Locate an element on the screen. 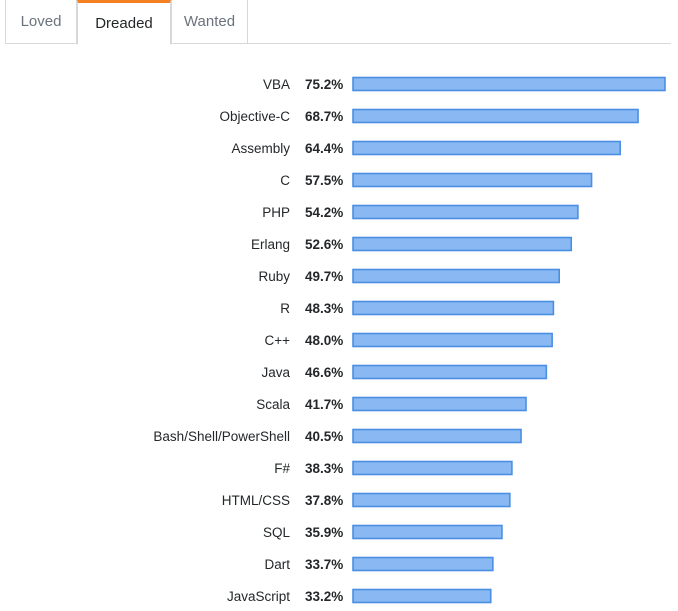 The height and width of the screenshot is (611, 678). value-label: 41.7% is located at coordinates (324, 404).